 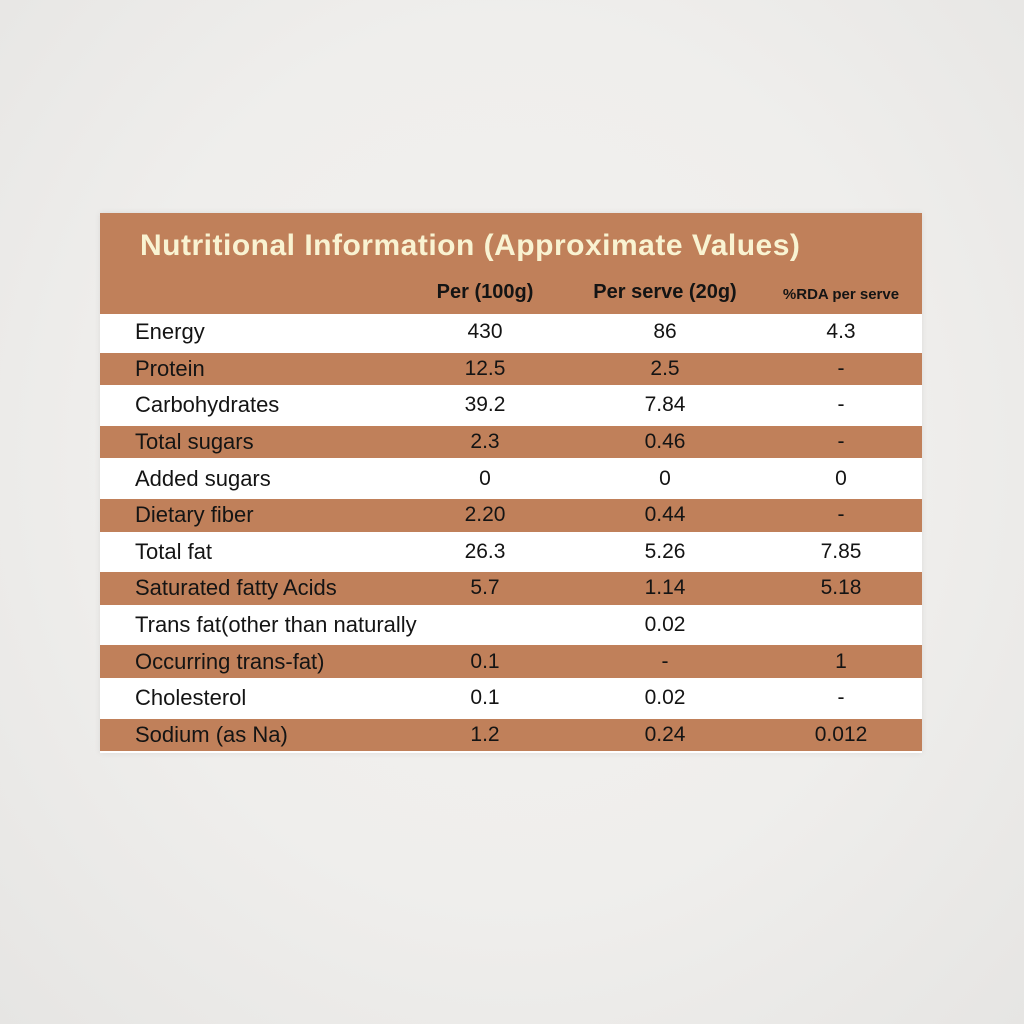 What do you see at coordinates (665, 551) in the screenshot?
I see `value-per-serve: 5.26` at bounding box center [665, 551].